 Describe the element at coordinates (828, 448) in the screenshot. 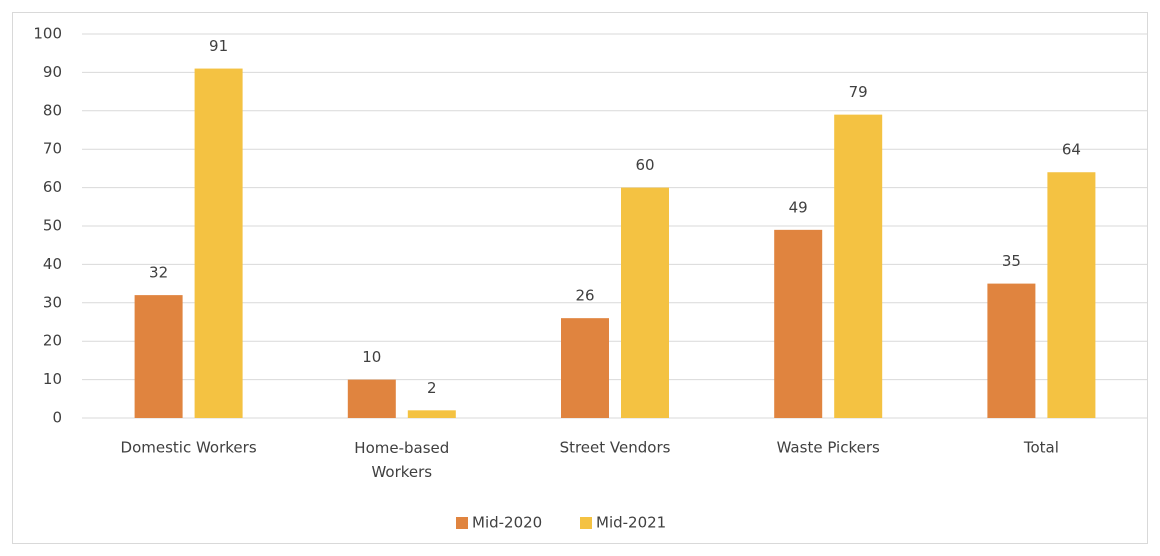

I see `x-tick-label: Waste Pickers` at that location.